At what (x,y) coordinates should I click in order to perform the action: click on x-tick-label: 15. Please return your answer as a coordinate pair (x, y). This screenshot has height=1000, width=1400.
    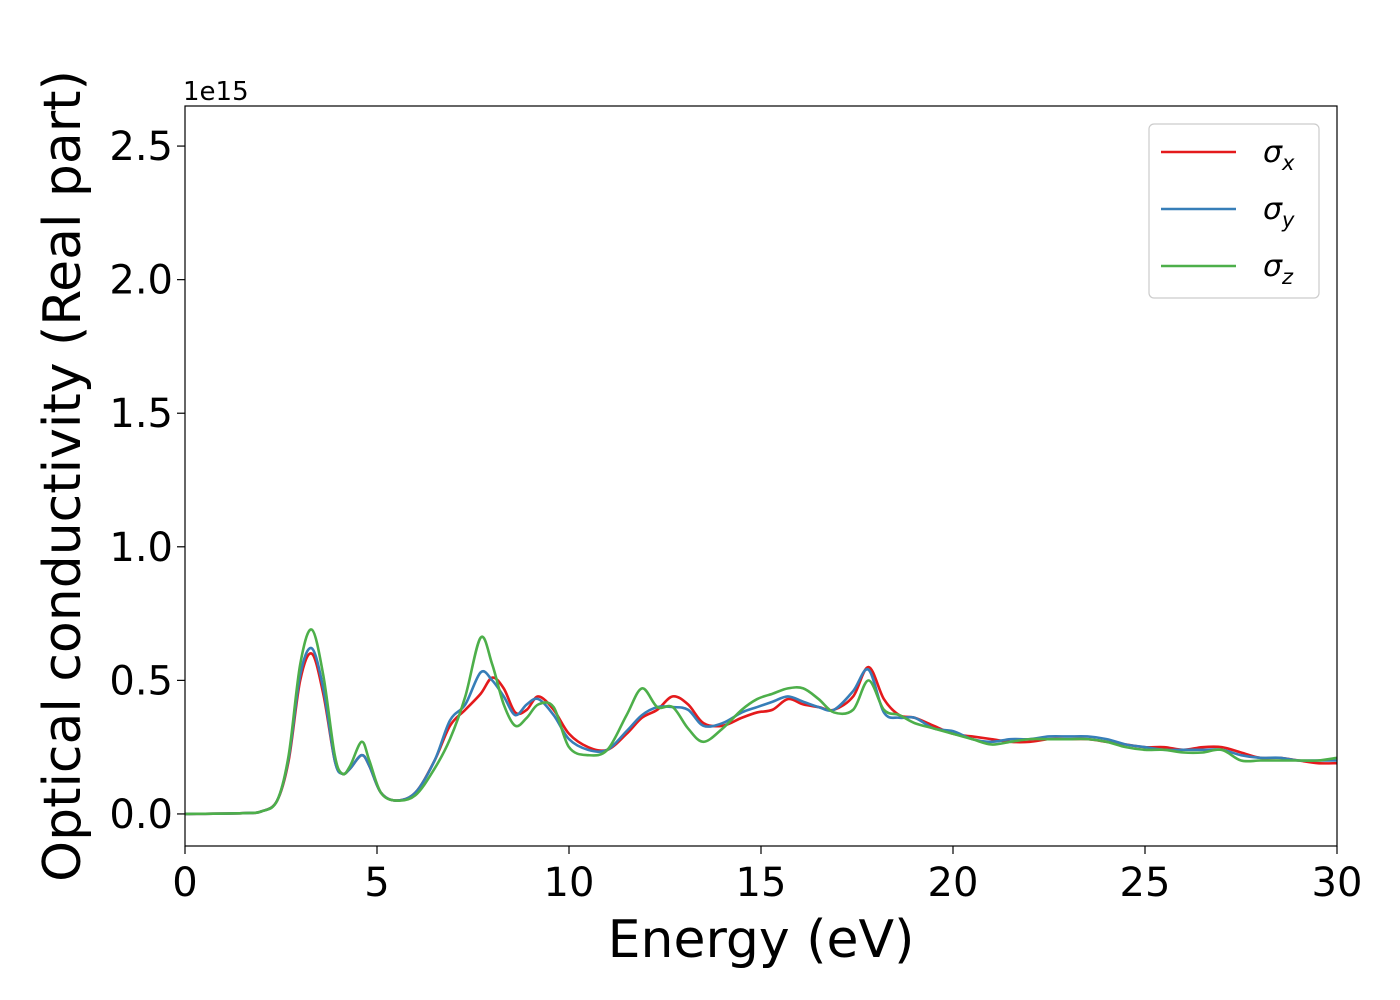
    Looking at the image, I should click on (761, 883).